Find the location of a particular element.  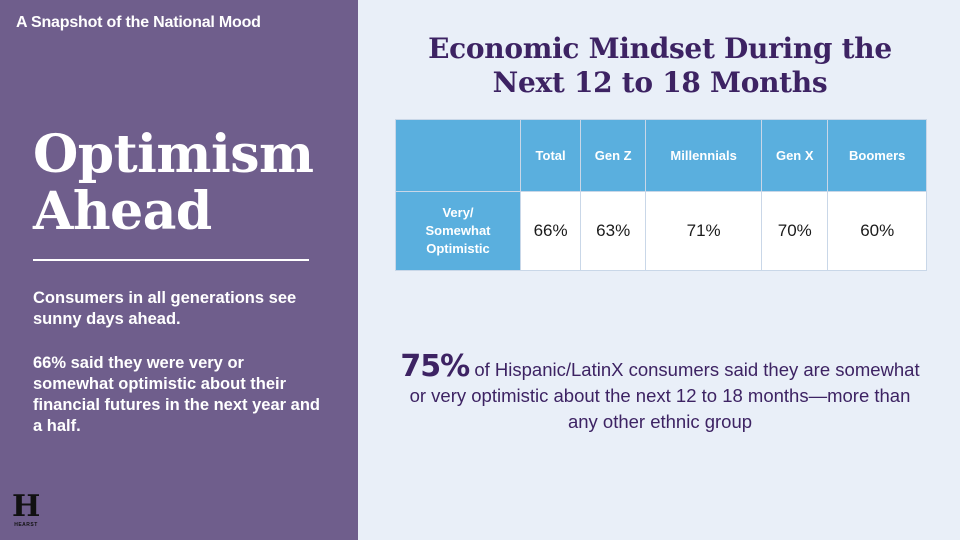

table-header-total: Total is located at coordinates (550, 155).